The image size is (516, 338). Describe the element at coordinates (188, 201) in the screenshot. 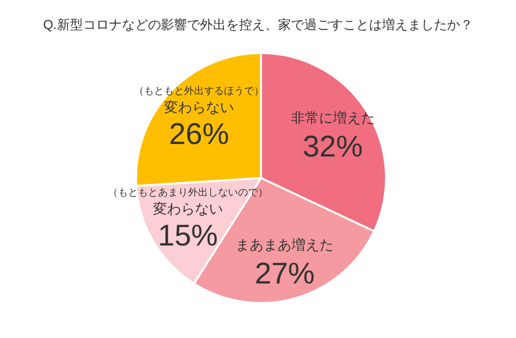

I see `slice-label: （もともとあまり外出しないので）変わらない` at that location.